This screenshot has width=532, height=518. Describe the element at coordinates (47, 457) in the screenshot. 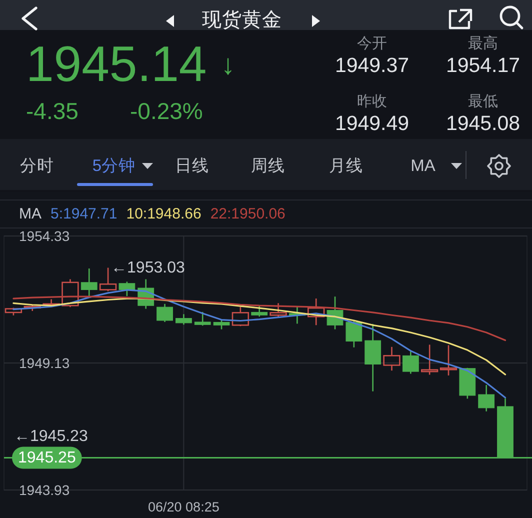

I see `ref-line-label: 1945.25` at that location.